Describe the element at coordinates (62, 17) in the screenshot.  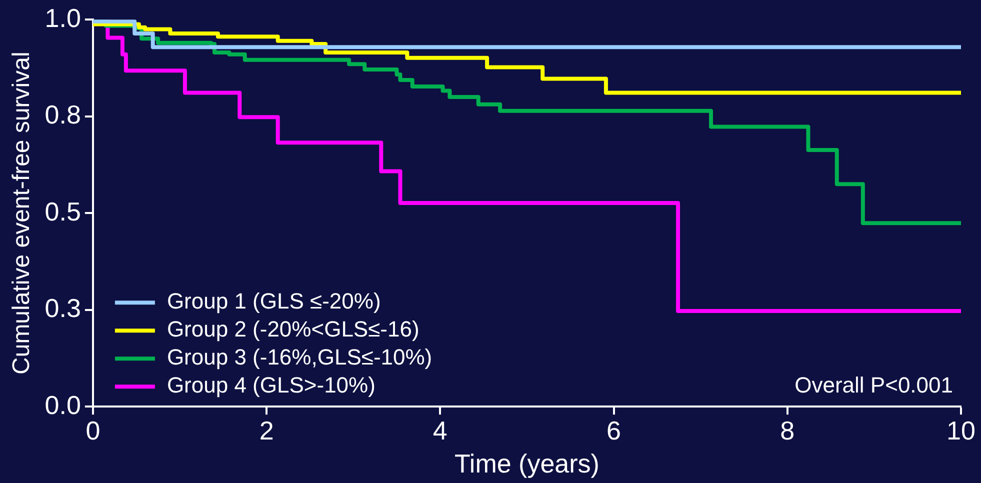
I see `y-tick-label: 1.0` at that location.